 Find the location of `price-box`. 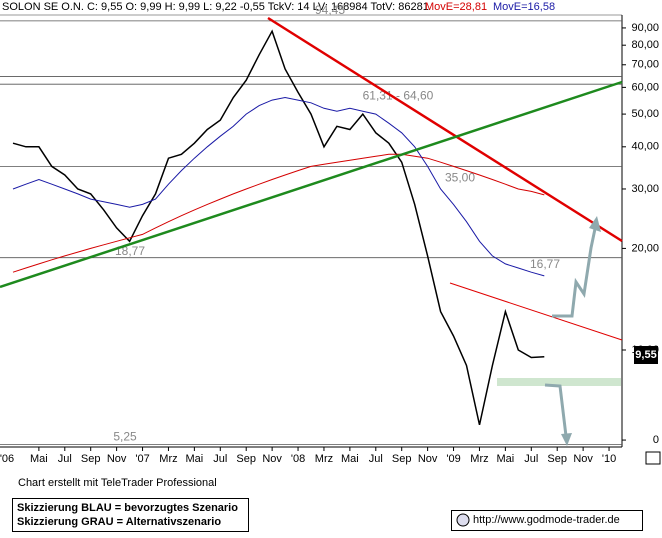

price-box is located at coordinates (646, 355).